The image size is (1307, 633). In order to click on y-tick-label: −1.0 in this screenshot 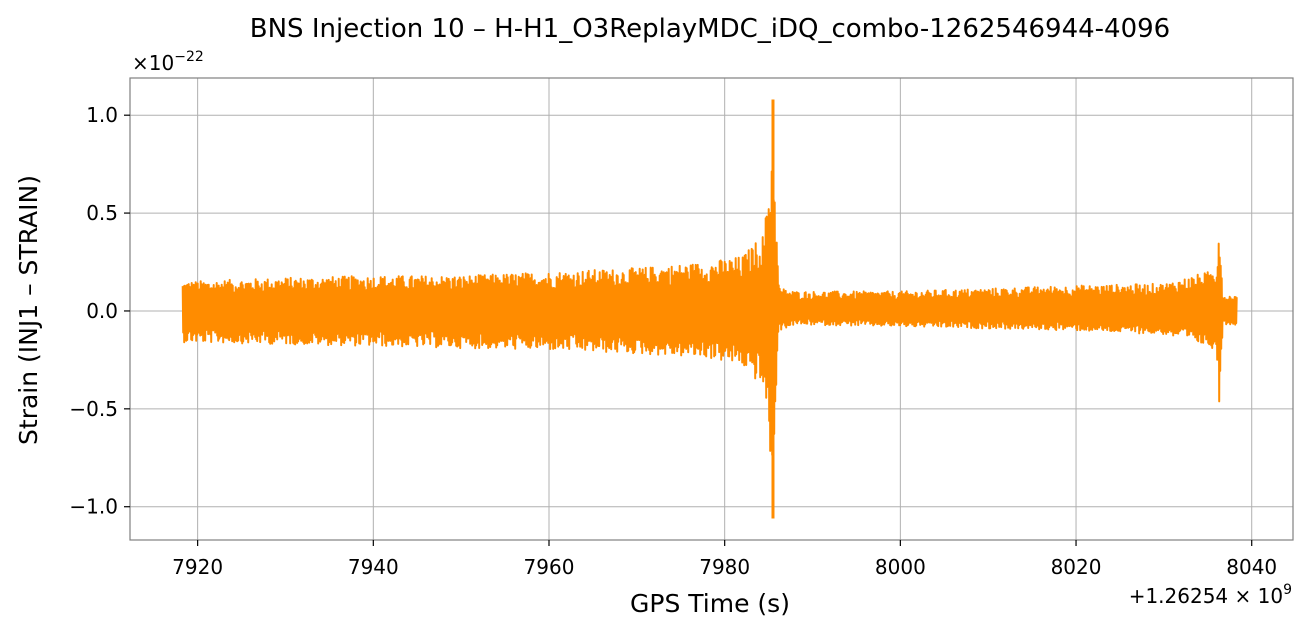, I will do `click(93, 507)`.